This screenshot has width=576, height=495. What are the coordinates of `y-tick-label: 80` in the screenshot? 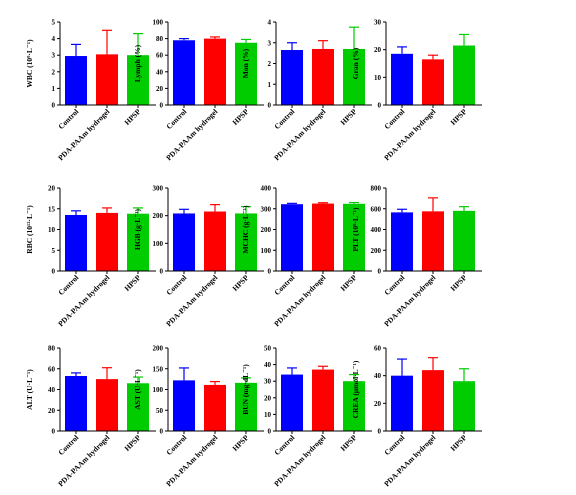 It's located at (52, 349).